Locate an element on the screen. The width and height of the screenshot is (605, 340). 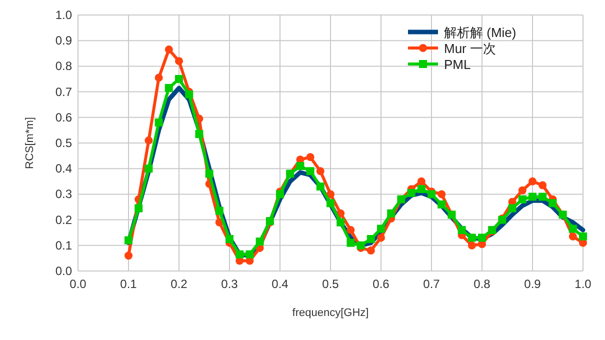
x-tick-label: 0.5 is located at coordinates (331, 284).